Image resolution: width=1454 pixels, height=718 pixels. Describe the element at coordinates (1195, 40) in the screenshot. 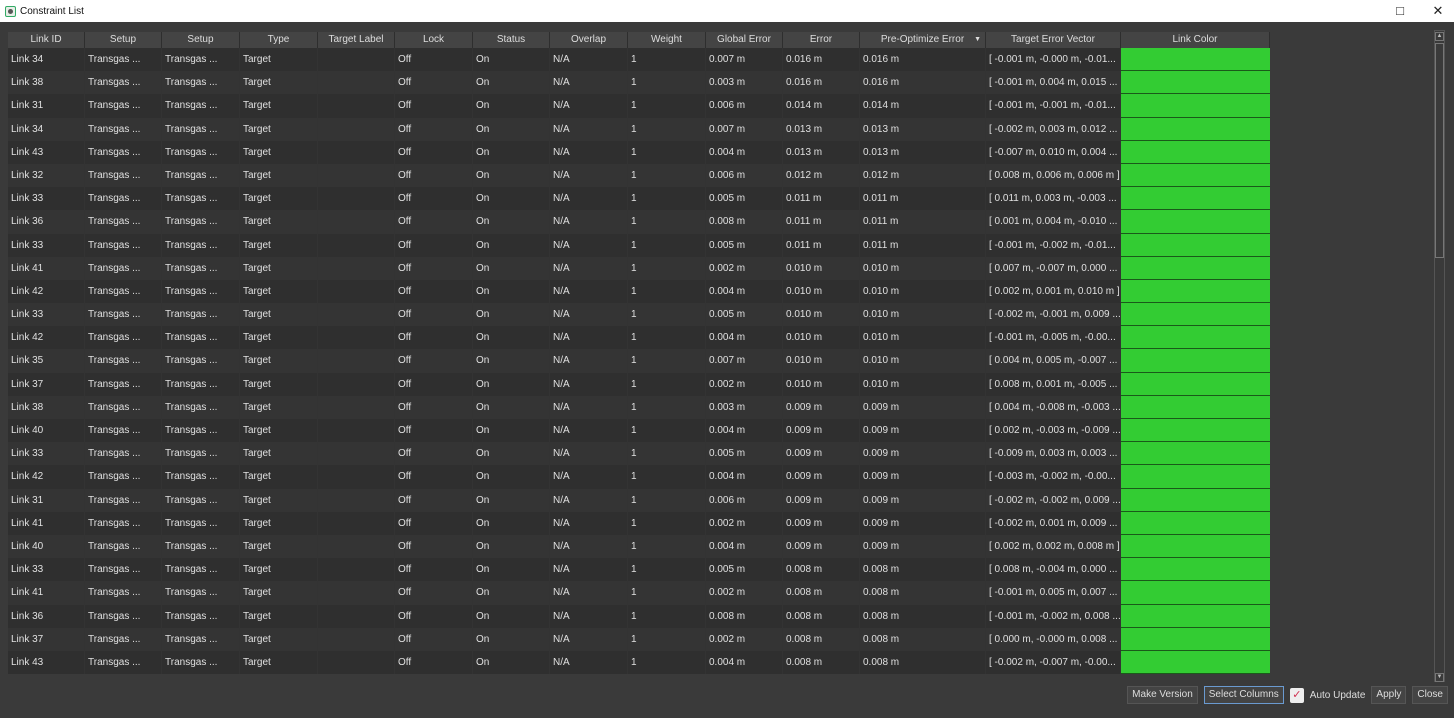

I see `column-header-link-color: Link Color` at that location.